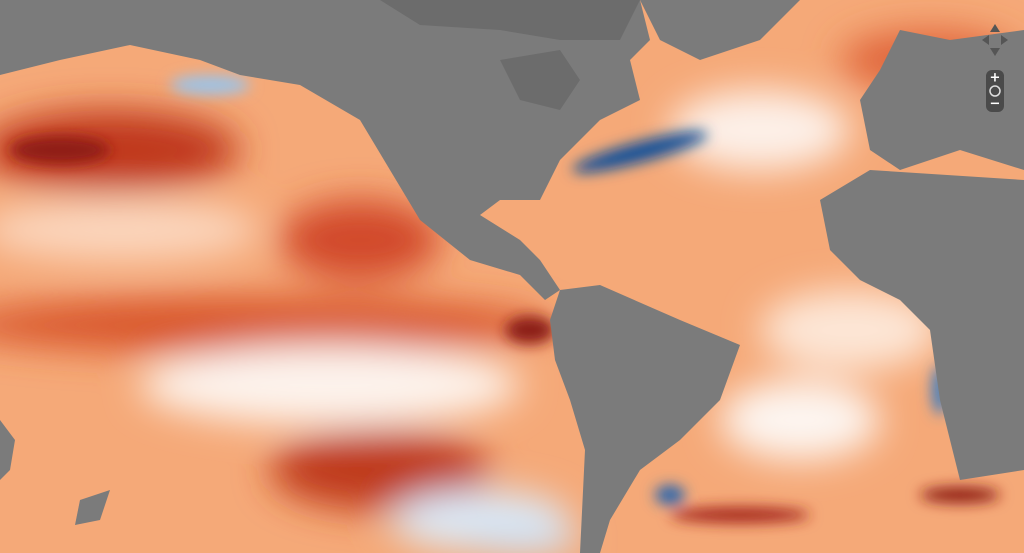 This screenshot has height=553, width=1024. Describe the element at coordinates (995, 68) in the screenshot. I see `map-controls: + −` at that location.